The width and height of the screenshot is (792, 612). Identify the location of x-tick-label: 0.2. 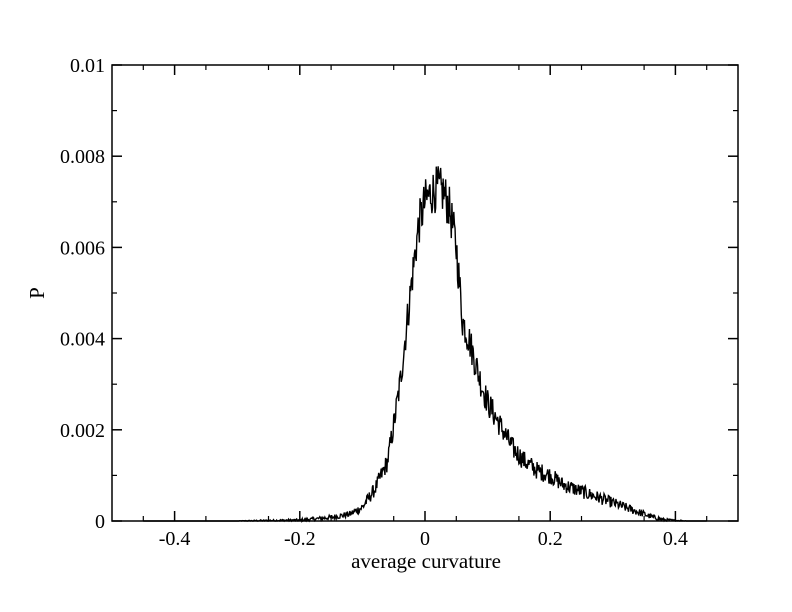
(550, 539).